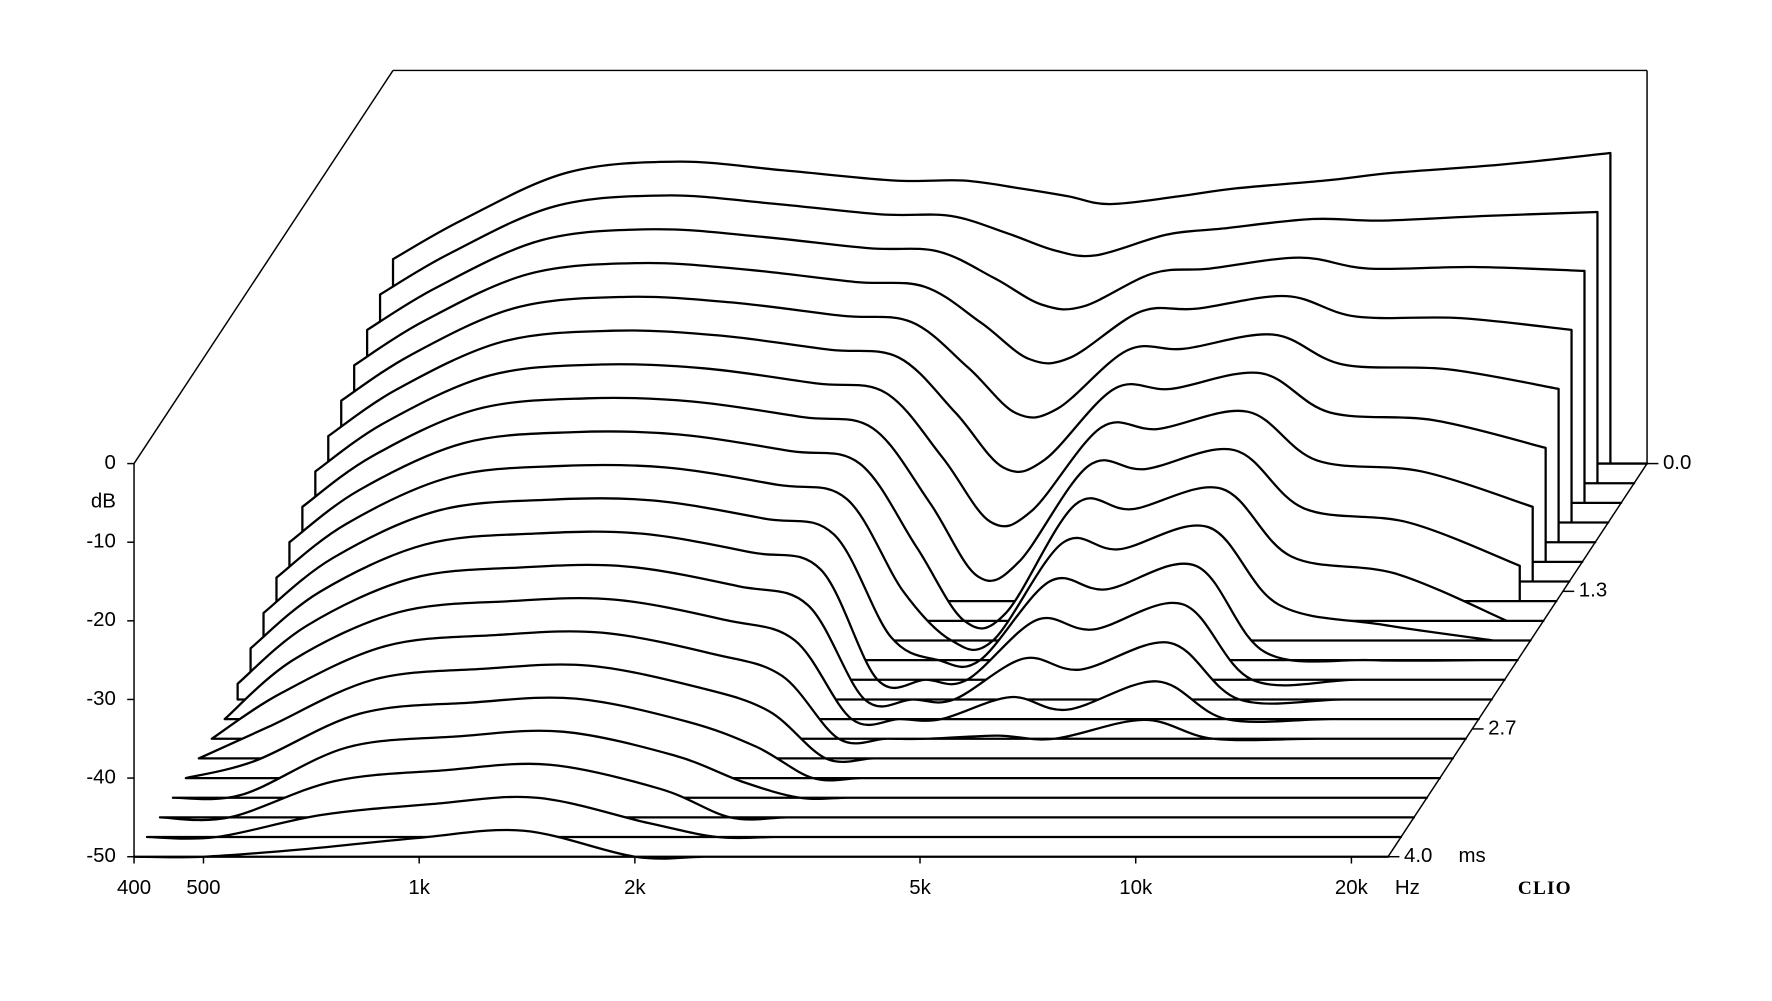 The height and width of the screenshot is (1001, 1772). Describe the element at coordinates (1352, 887) in the screenshot. I see `x-tick-label: 20k` at that location.